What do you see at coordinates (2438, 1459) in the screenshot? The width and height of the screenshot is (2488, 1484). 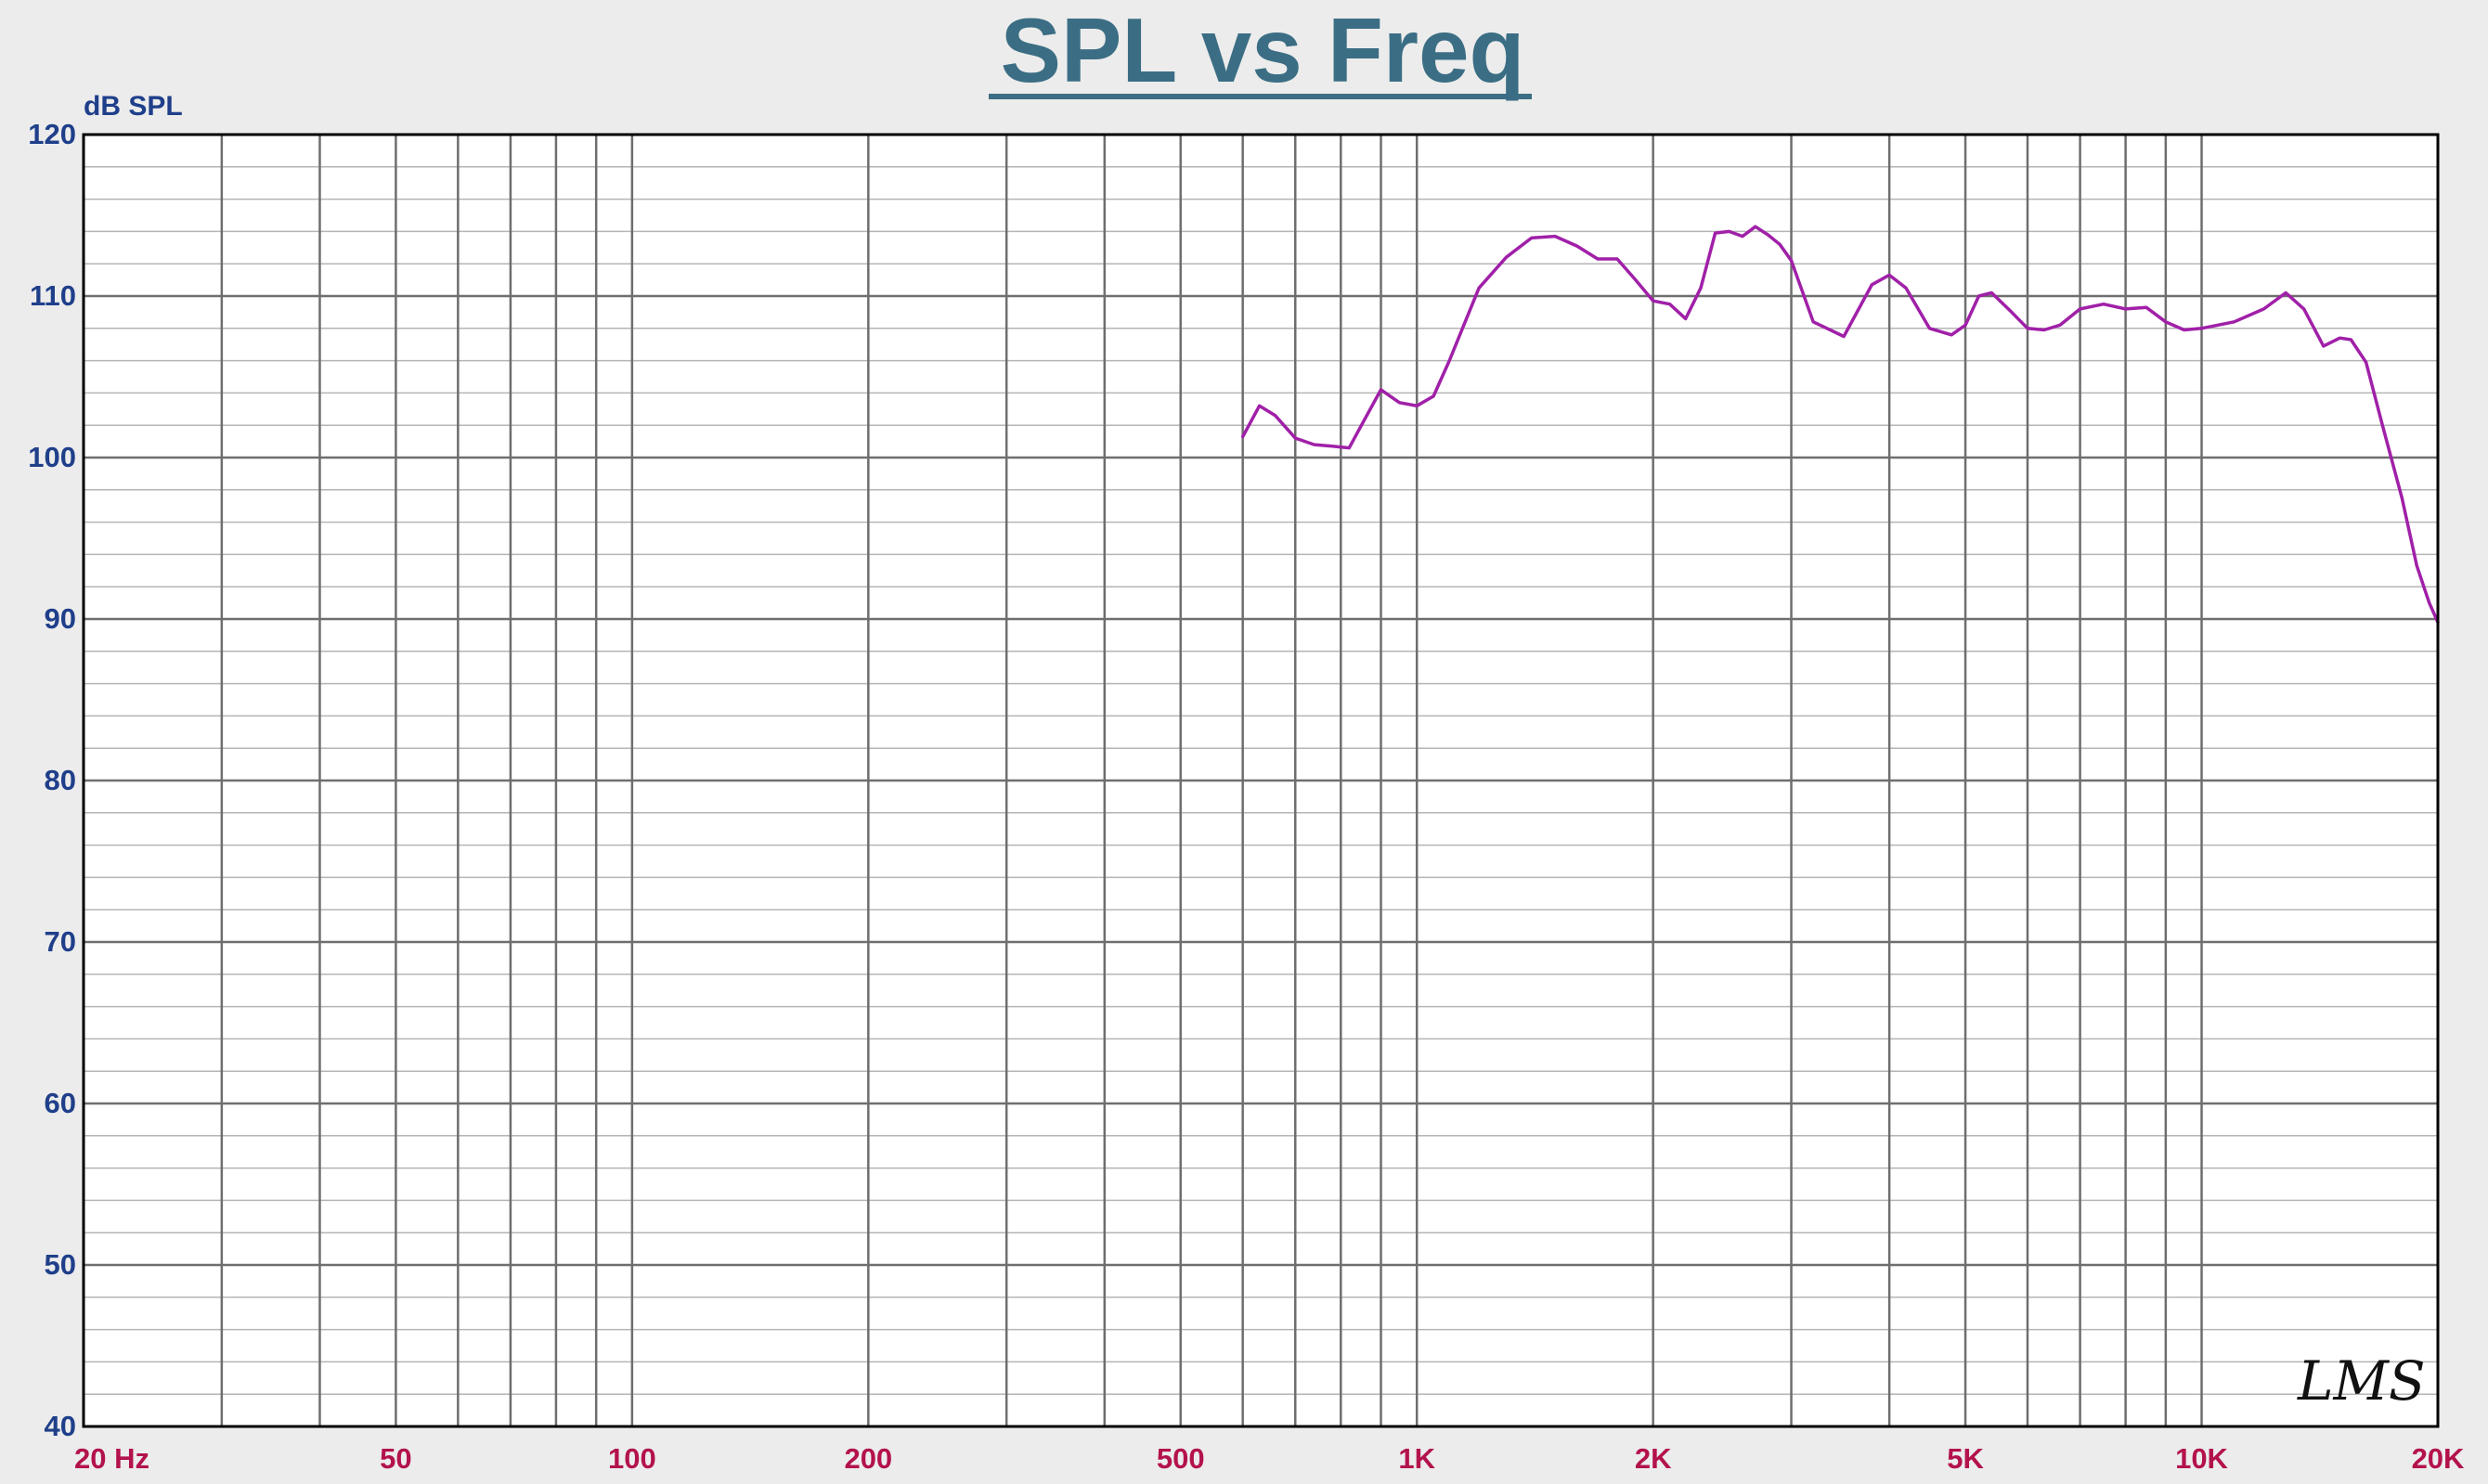 I see `x-tick-label: 20K` at bounding box center [2438, 1459].